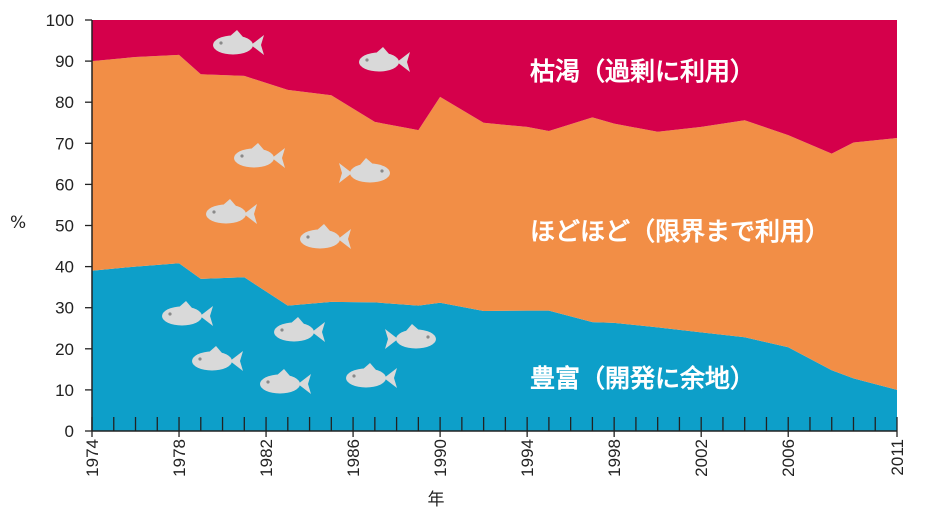 The width and height of the screenshot is (926, 517). Describe the element at coordinates (897, 457) in the screenshot. I see `x-tick-label: 2011` at that location.